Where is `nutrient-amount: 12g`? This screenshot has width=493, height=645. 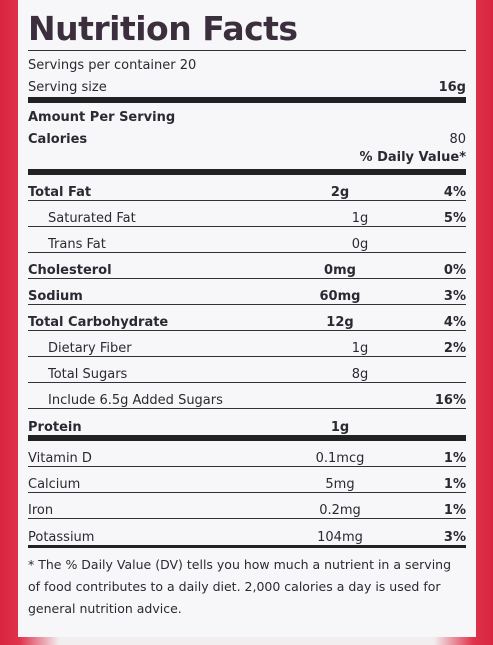
nutrient-amount: 12g is located at coordinates (340, 322).